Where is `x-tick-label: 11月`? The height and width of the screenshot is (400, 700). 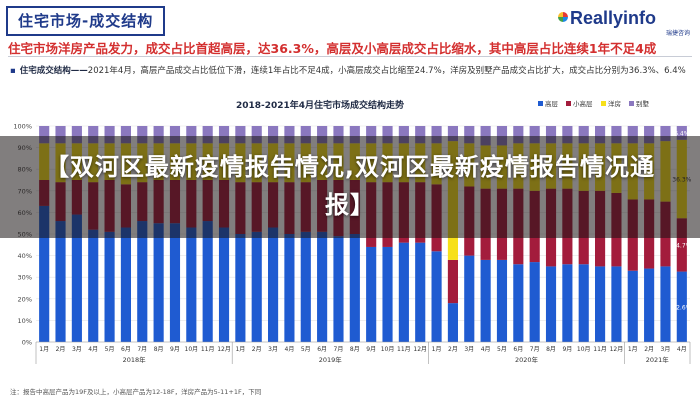
x-tick-label: 11月 is located at coordinates (600, 349).